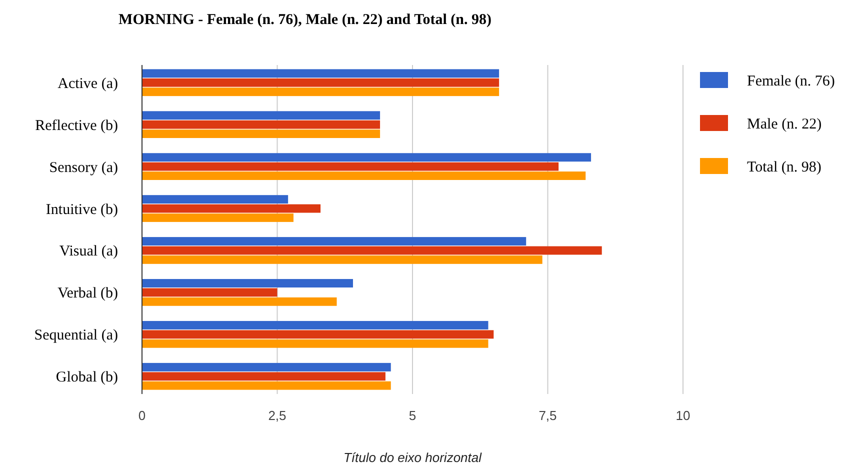  I want to click on chart-title: MORNING - Female (n. 76), Male (n. 22) and Total (n. 98), so click(305, 20).